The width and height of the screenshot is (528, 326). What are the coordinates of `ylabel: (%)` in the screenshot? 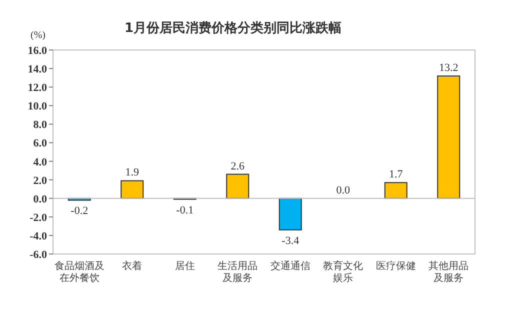 It's located at (38, 35).